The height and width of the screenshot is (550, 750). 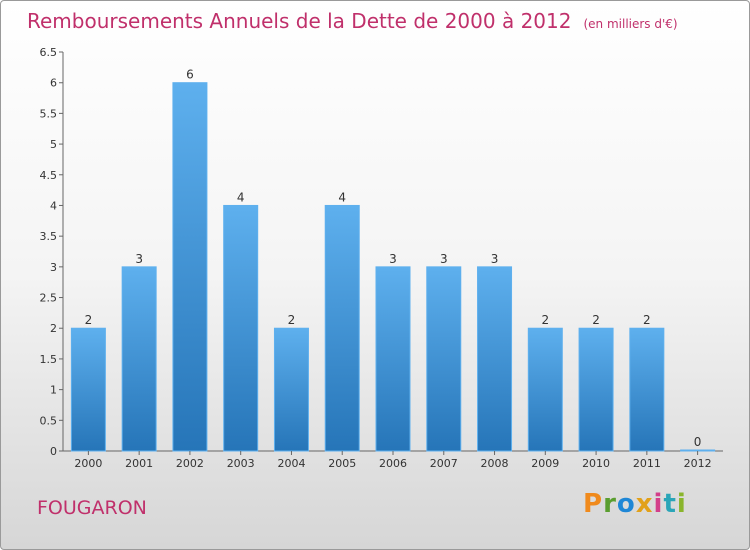 I want to click on y-tick-label: 0, so click(x=53, y=451).